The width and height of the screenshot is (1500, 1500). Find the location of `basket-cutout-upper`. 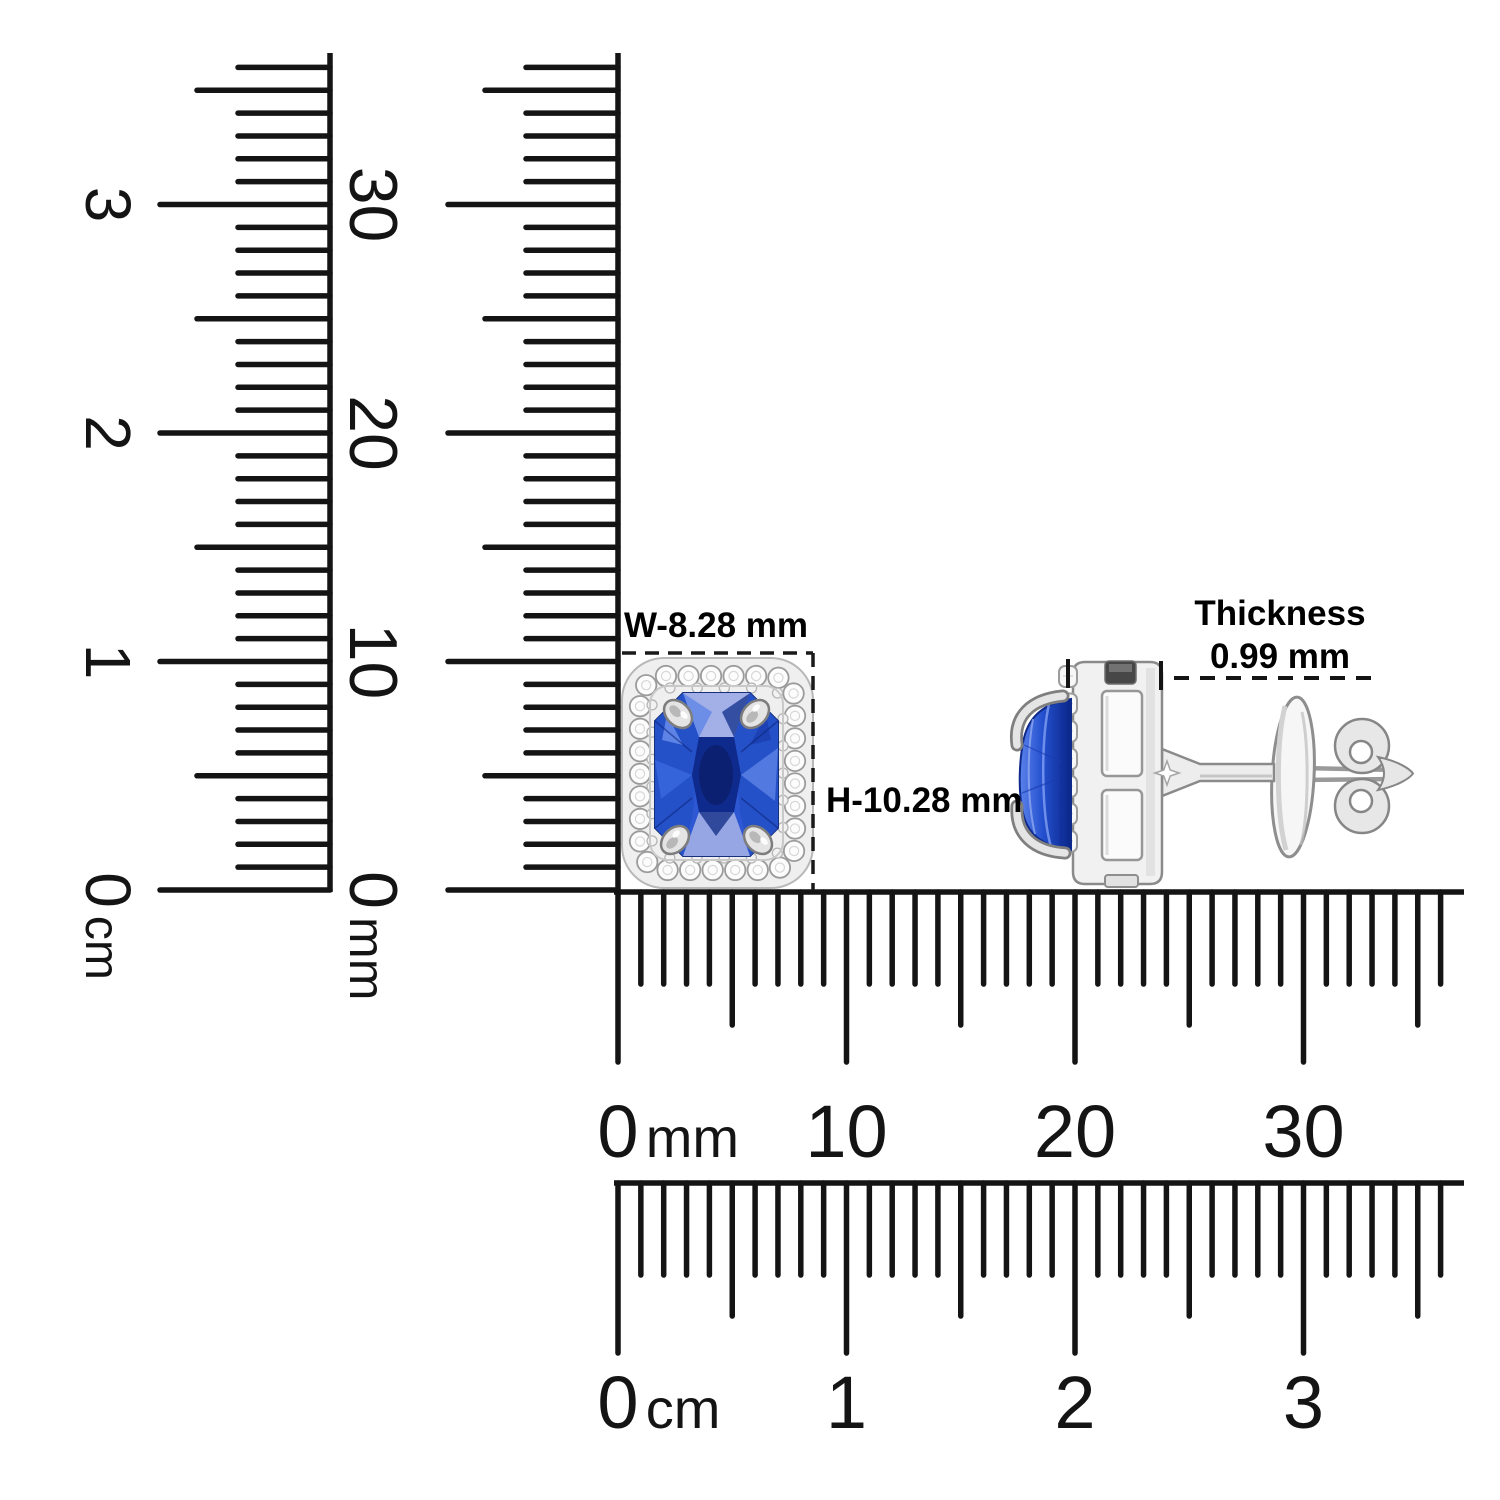

basket-cutout-upper is located at coordinates (1122, 733).